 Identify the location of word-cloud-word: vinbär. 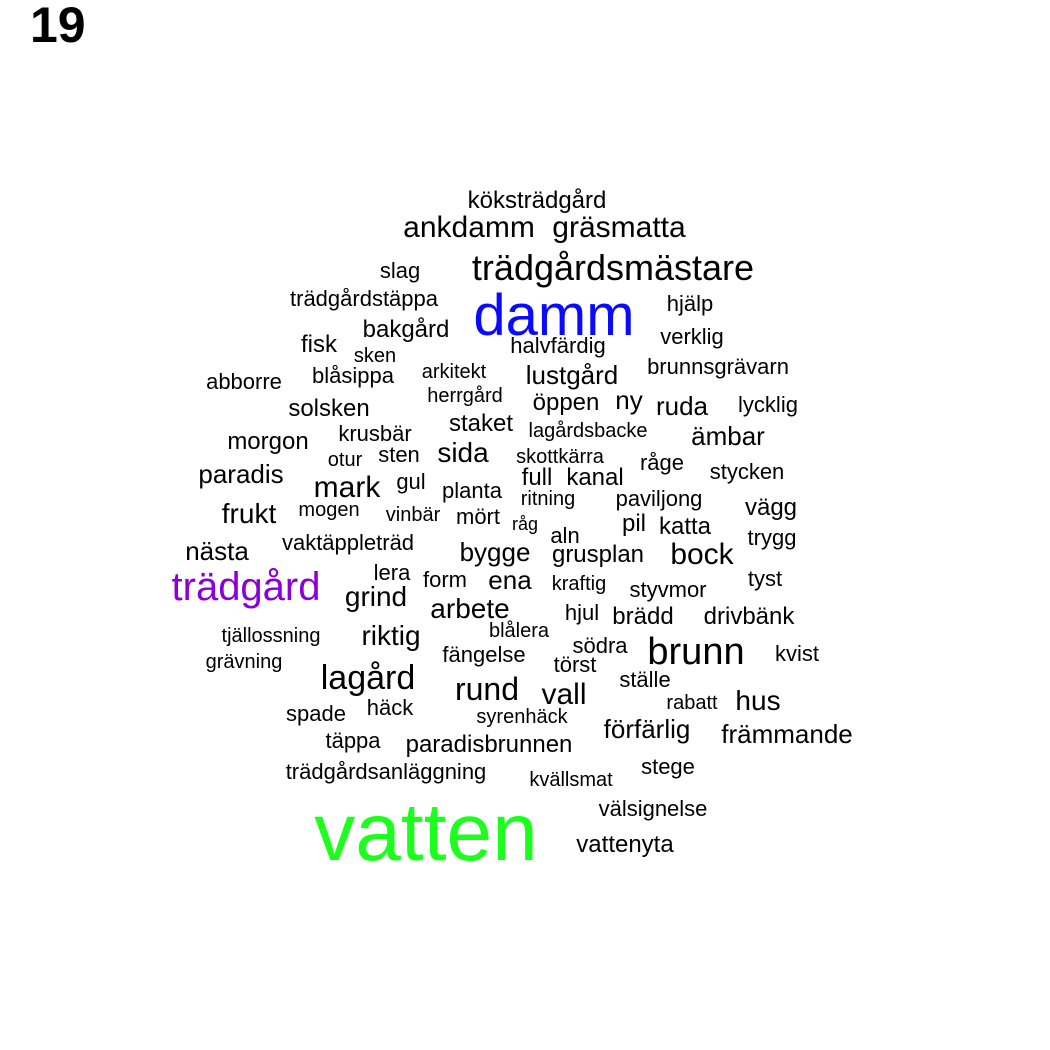
(413, 515).